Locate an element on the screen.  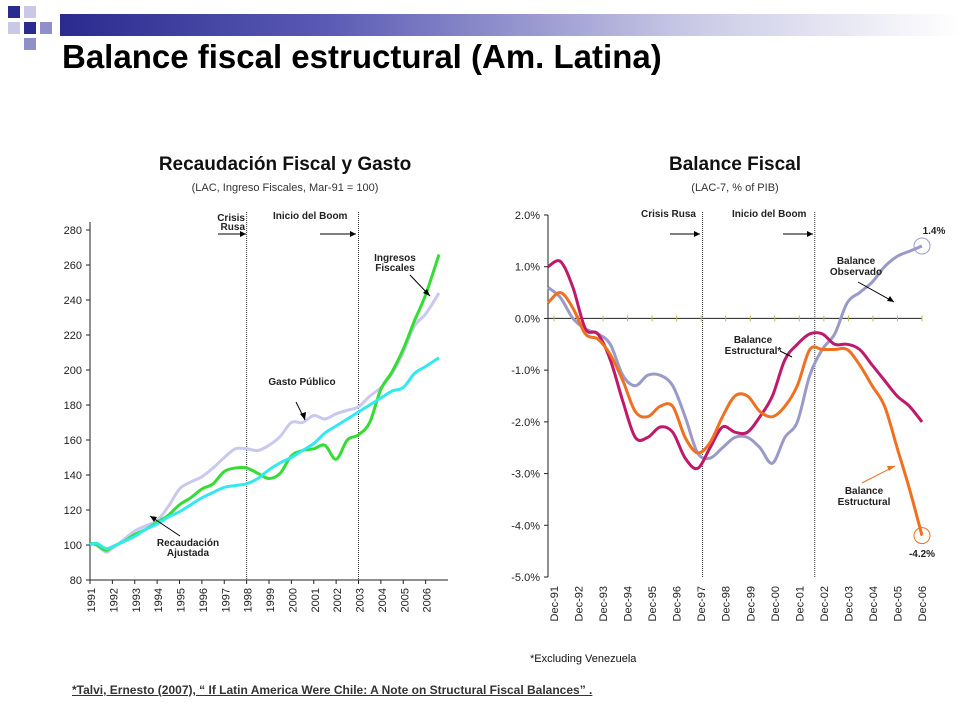
left-x-tick-label: 1996 is located at coordinates (204, 600).